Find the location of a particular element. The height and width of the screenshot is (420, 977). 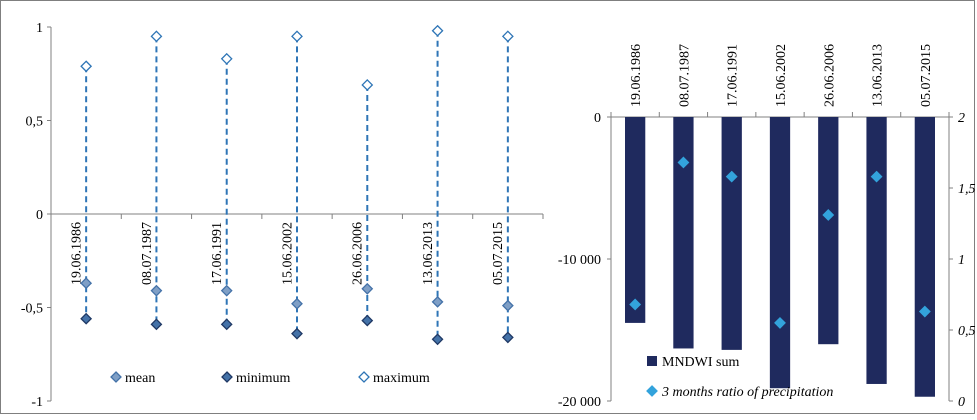

right-x-tick-label: 19.06.1986 is located at coordinates (636, 75).